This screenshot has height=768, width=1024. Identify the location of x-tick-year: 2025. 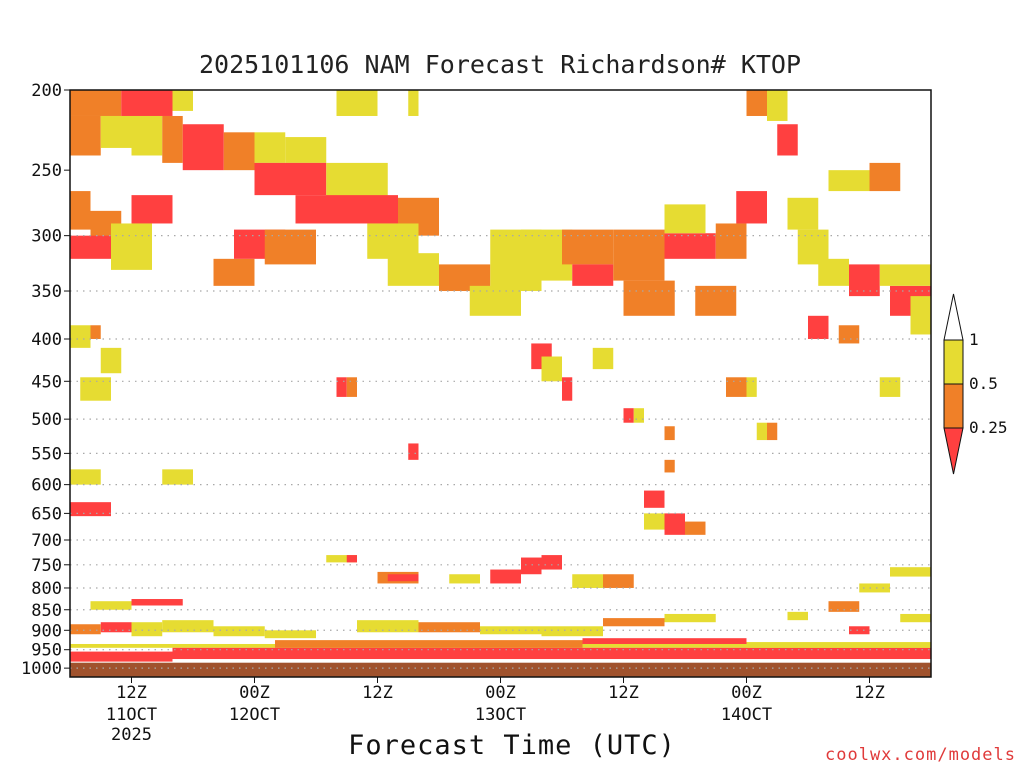
(131, 735).